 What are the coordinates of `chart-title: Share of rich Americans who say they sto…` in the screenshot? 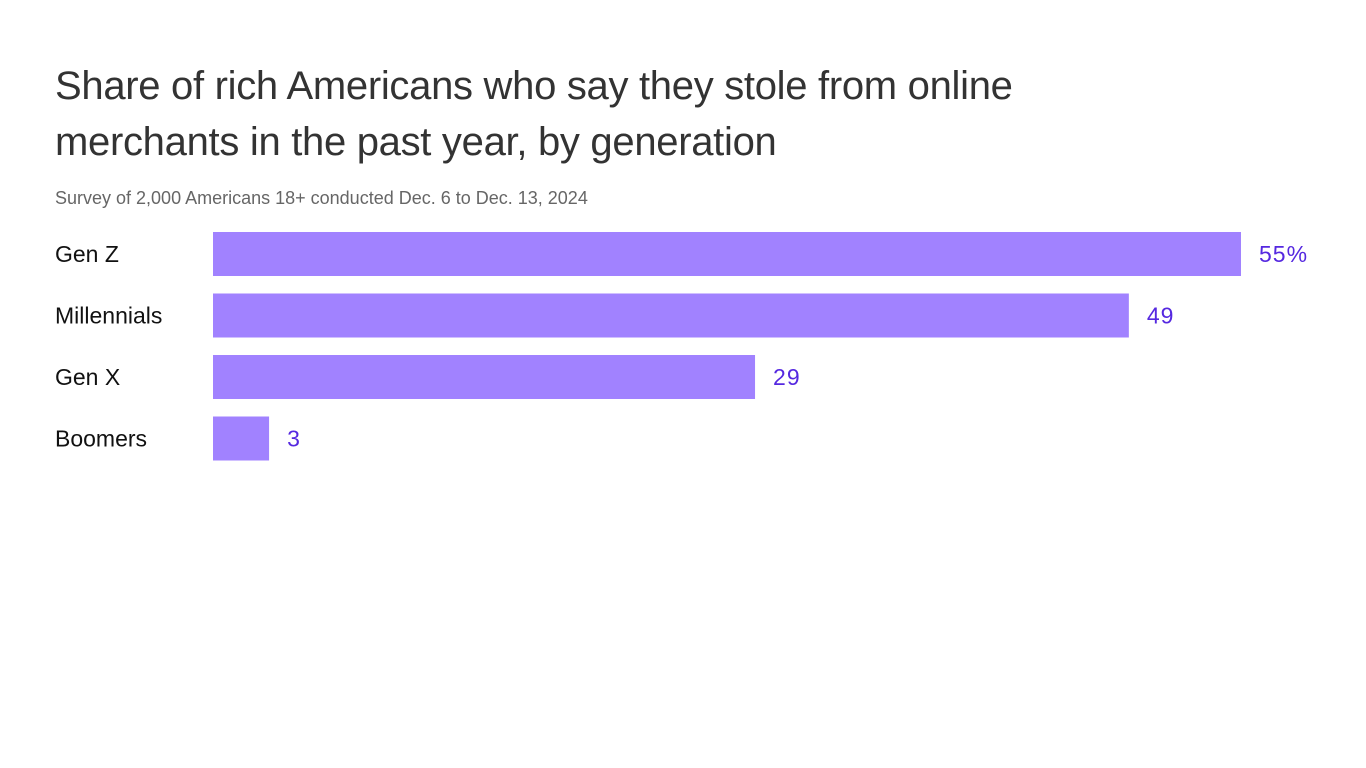 It's located at (534, 114).